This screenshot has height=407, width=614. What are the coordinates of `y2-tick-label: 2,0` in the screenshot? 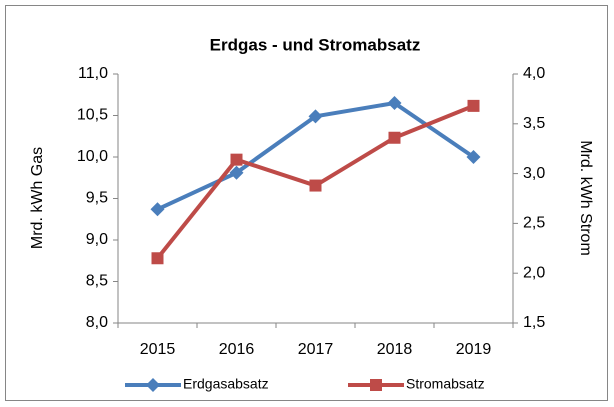 It's located at (534, 272).